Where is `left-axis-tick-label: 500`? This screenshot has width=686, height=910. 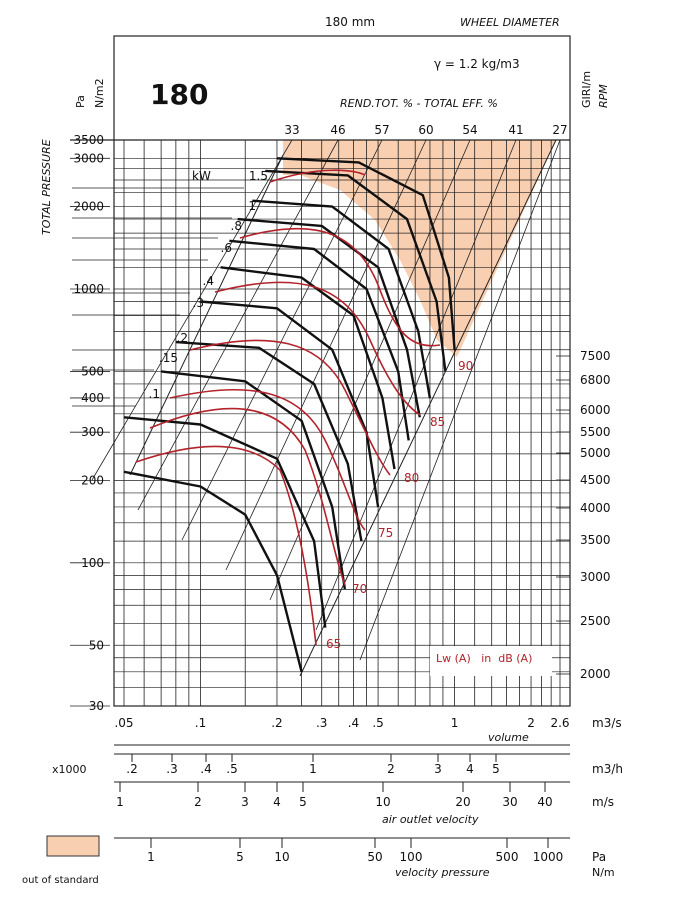
left-axis-tick-label: 500 is located at coordinates (92, 371).